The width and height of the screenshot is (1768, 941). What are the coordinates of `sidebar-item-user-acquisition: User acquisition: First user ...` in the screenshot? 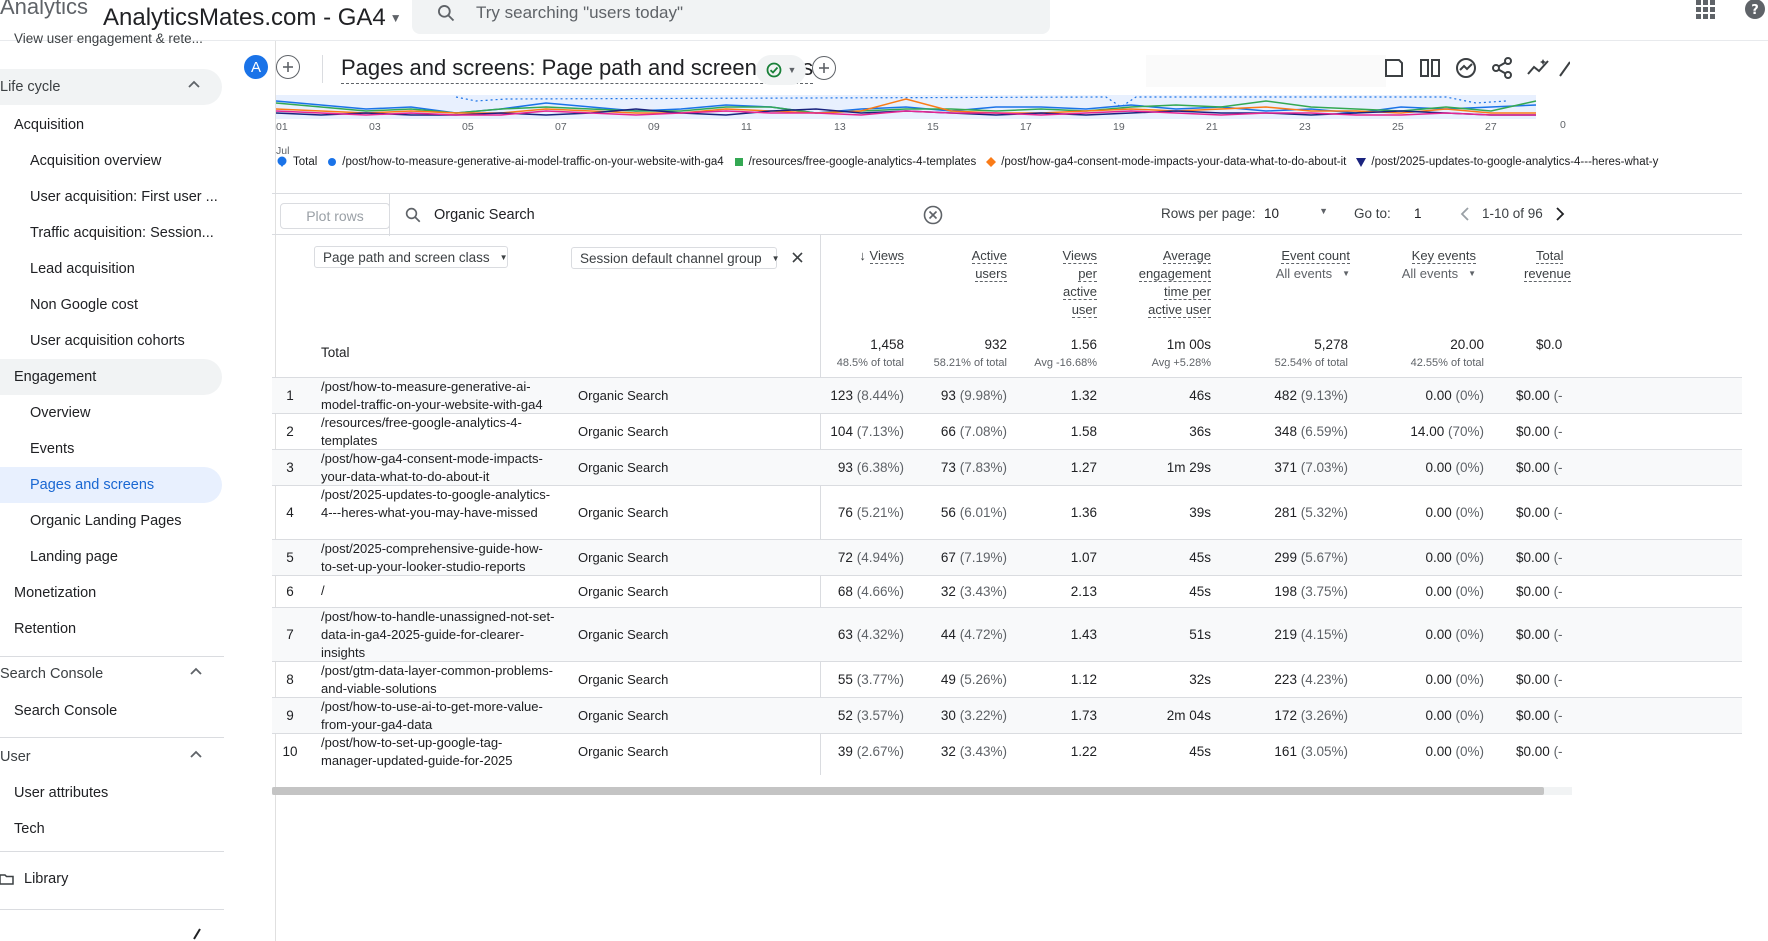 It's located at (111, 197).